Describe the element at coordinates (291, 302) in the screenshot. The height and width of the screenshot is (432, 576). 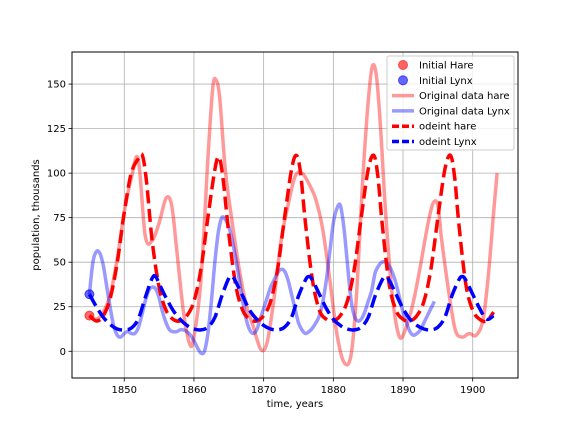
I see `series-line-odeint-lynx` at that location.